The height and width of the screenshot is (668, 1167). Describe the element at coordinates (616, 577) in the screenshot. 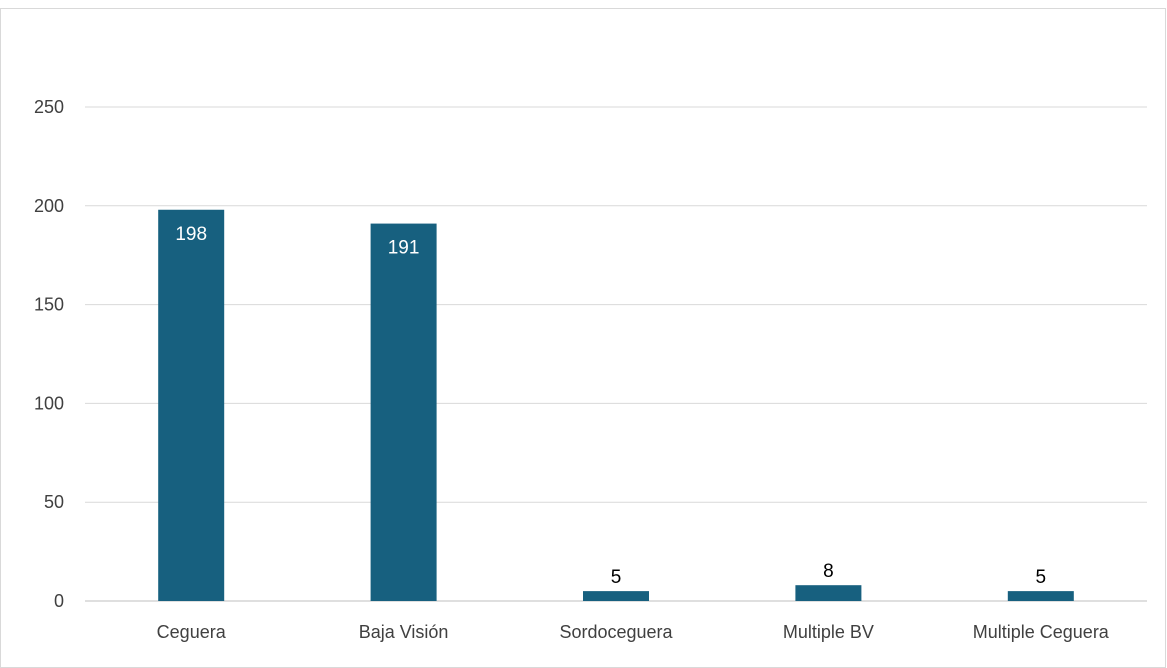

I see `data-label-2: 5` at that location.